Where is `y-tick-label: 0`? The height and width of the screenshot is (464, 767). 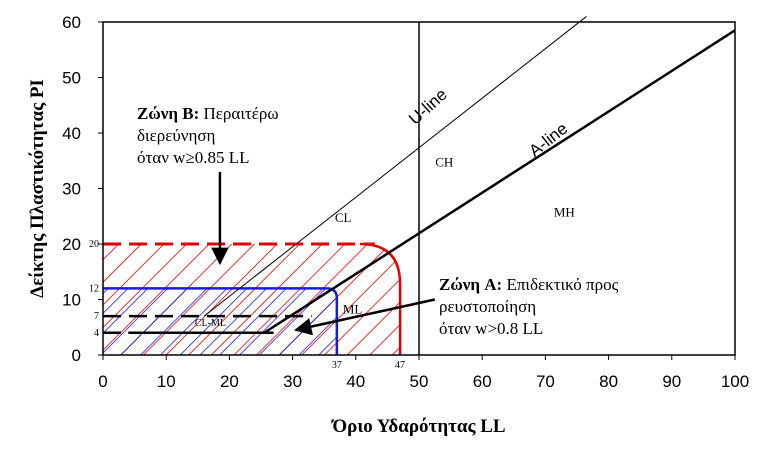
y-tick-label: 0 is located at coordinates (76, 355).